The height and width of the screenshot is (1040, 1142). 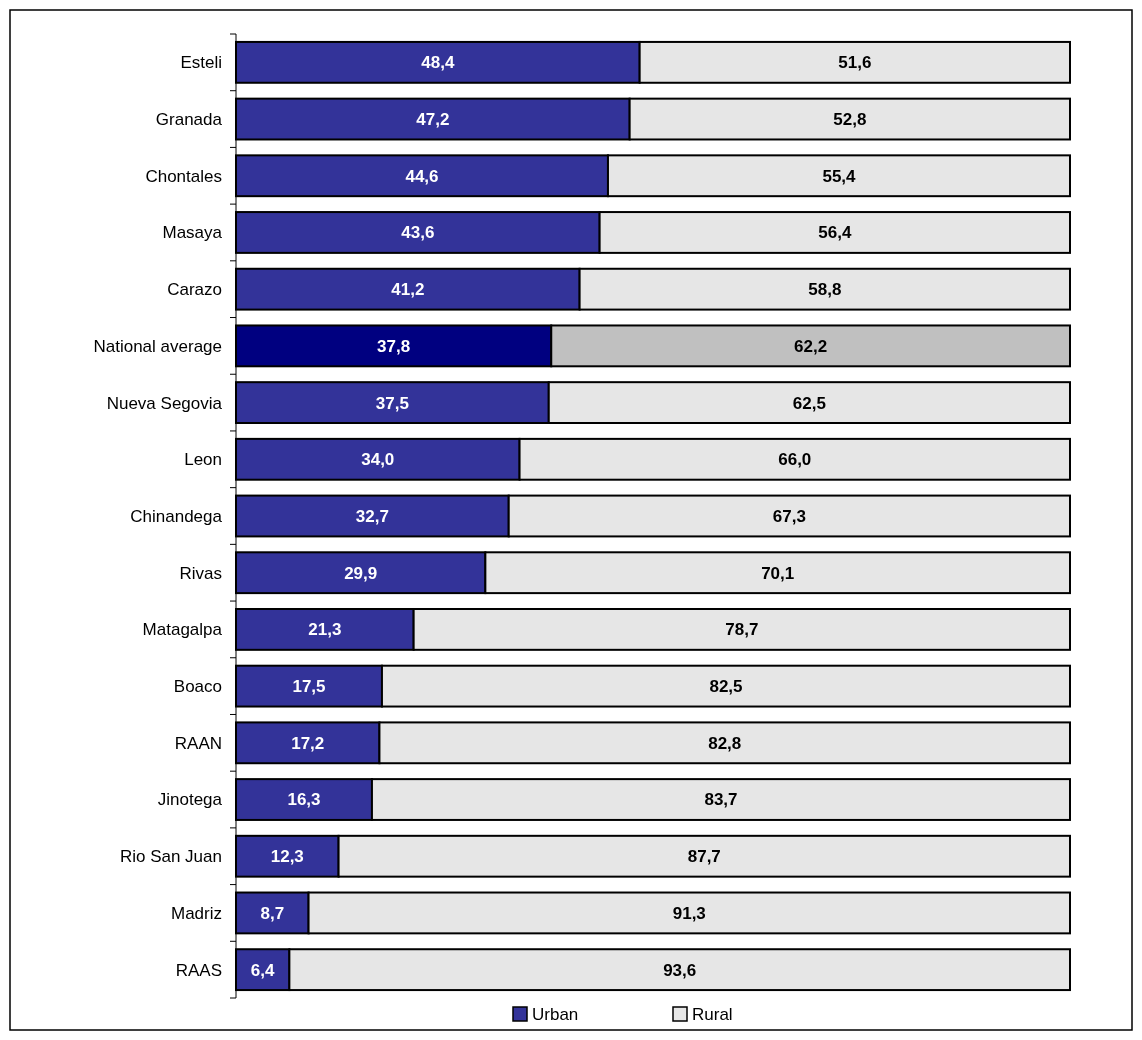 I want to click on data-label: 21,3, so click(x=325, y=630).